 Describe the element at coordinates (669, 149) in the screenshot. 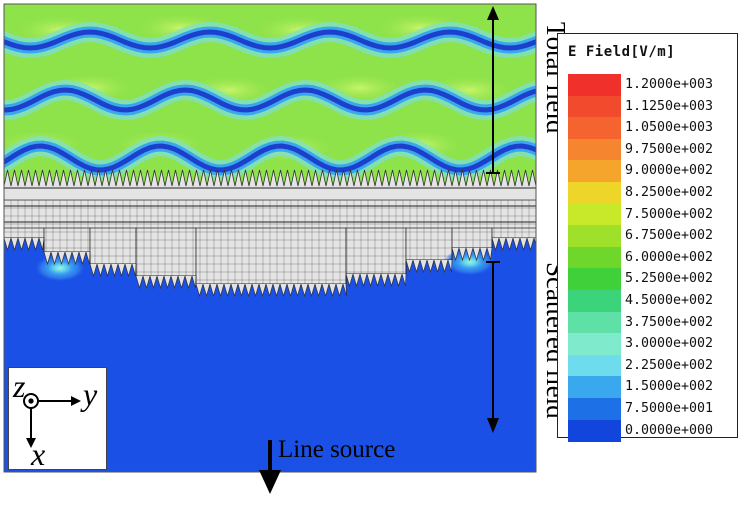

I see `legend-label: 9.7500e+002` at that location.